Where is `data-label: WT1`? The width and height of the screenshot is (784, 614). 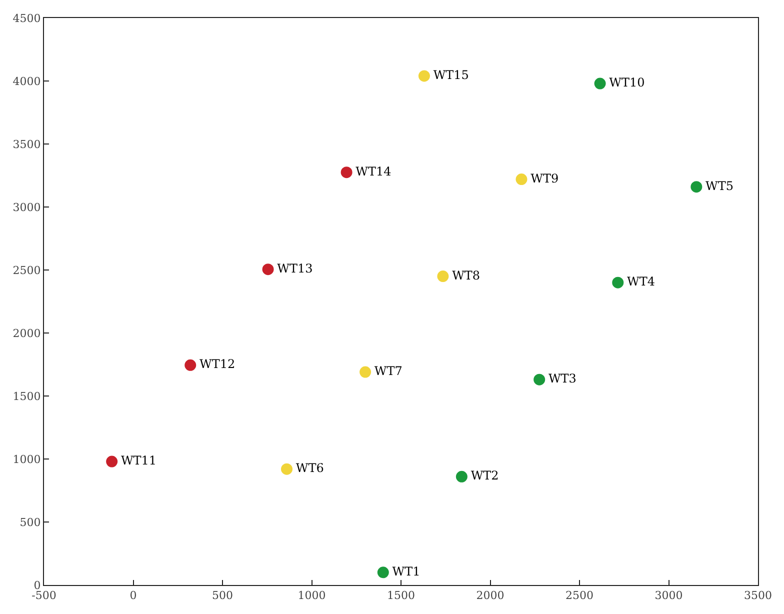
data-label: WT1 is located at coordinates (406, 571).